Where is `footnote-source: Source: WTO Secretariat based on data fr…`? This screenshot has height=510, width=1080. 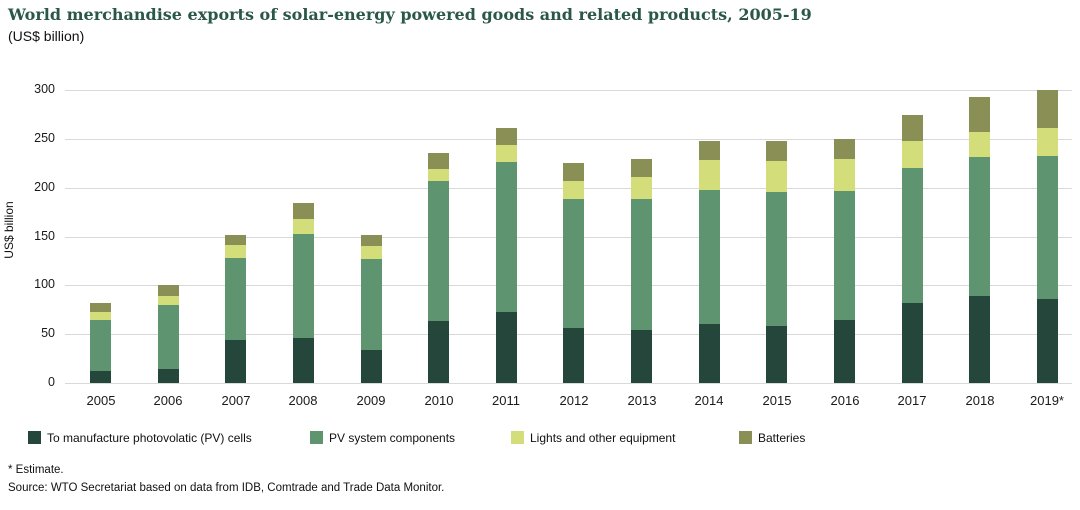 footnote-source: Source: WTO Secretariat based on data fr… is located at coordinates (226, 488).